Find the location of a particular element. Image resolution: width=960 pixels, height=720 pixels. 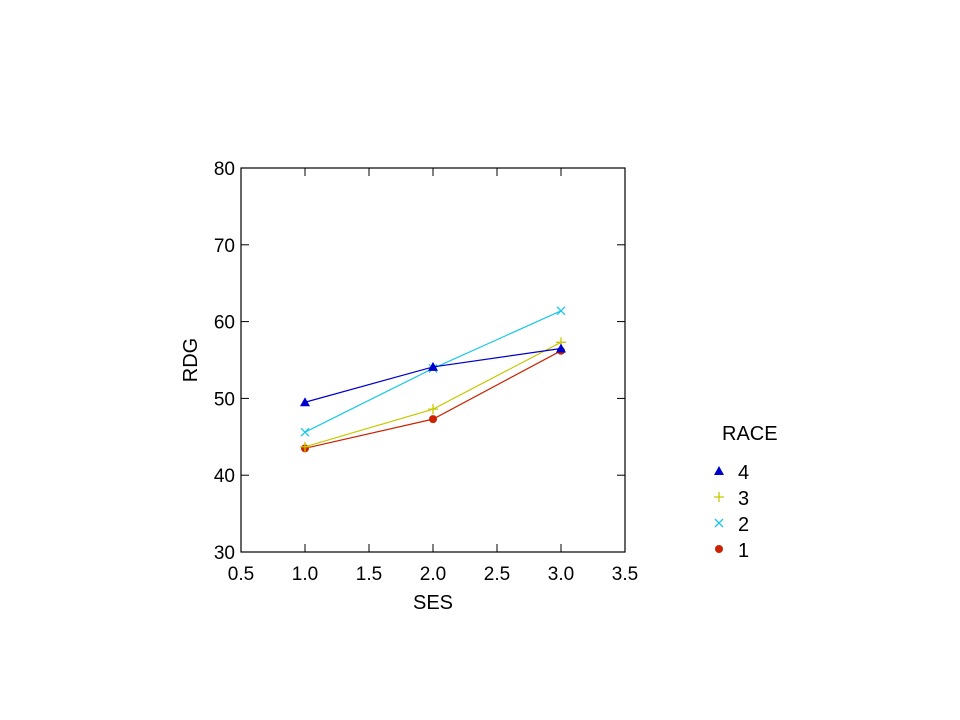

y-tick-label: 40 is located at coordinates (224, 476).